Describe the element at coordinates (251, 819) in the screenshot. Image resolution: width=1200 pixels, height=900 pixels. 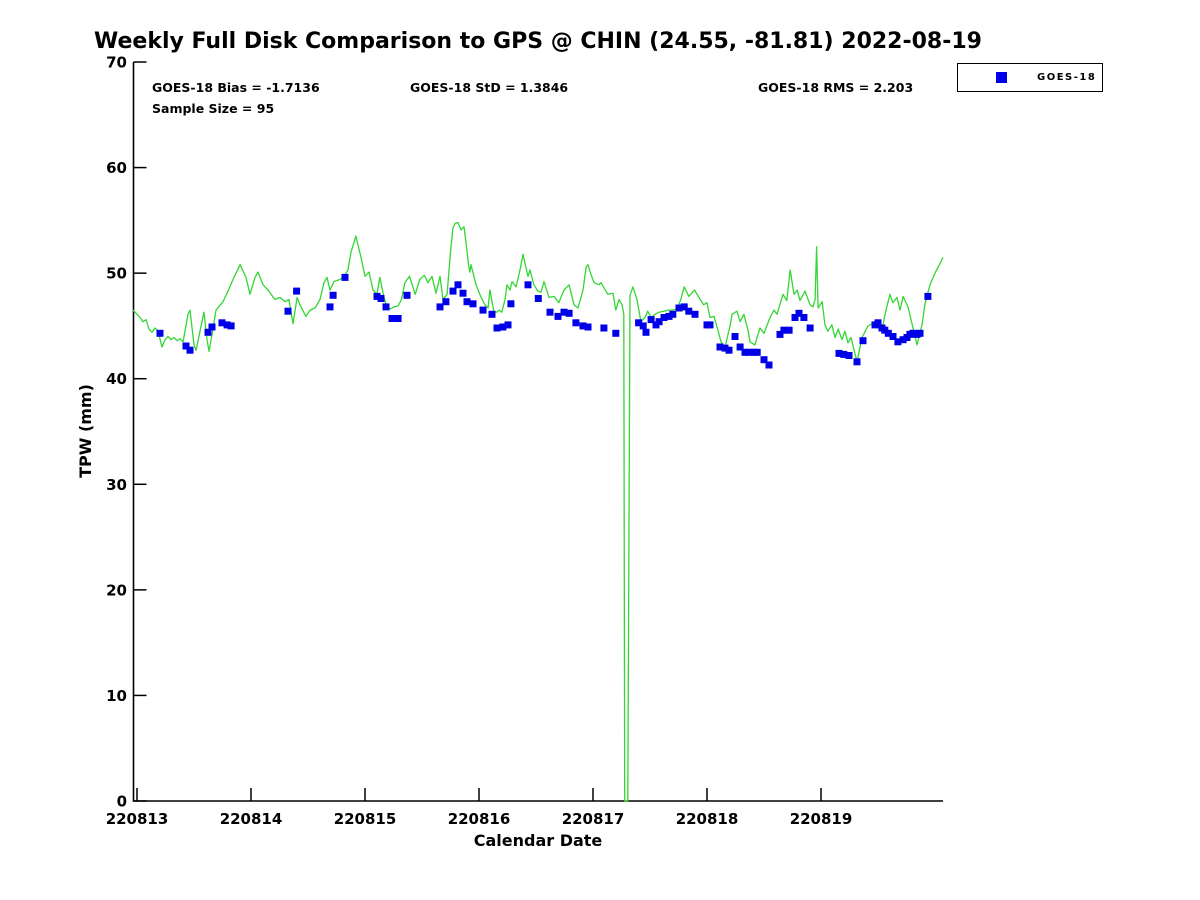
I see `x-tick-label: 220814` at that location.